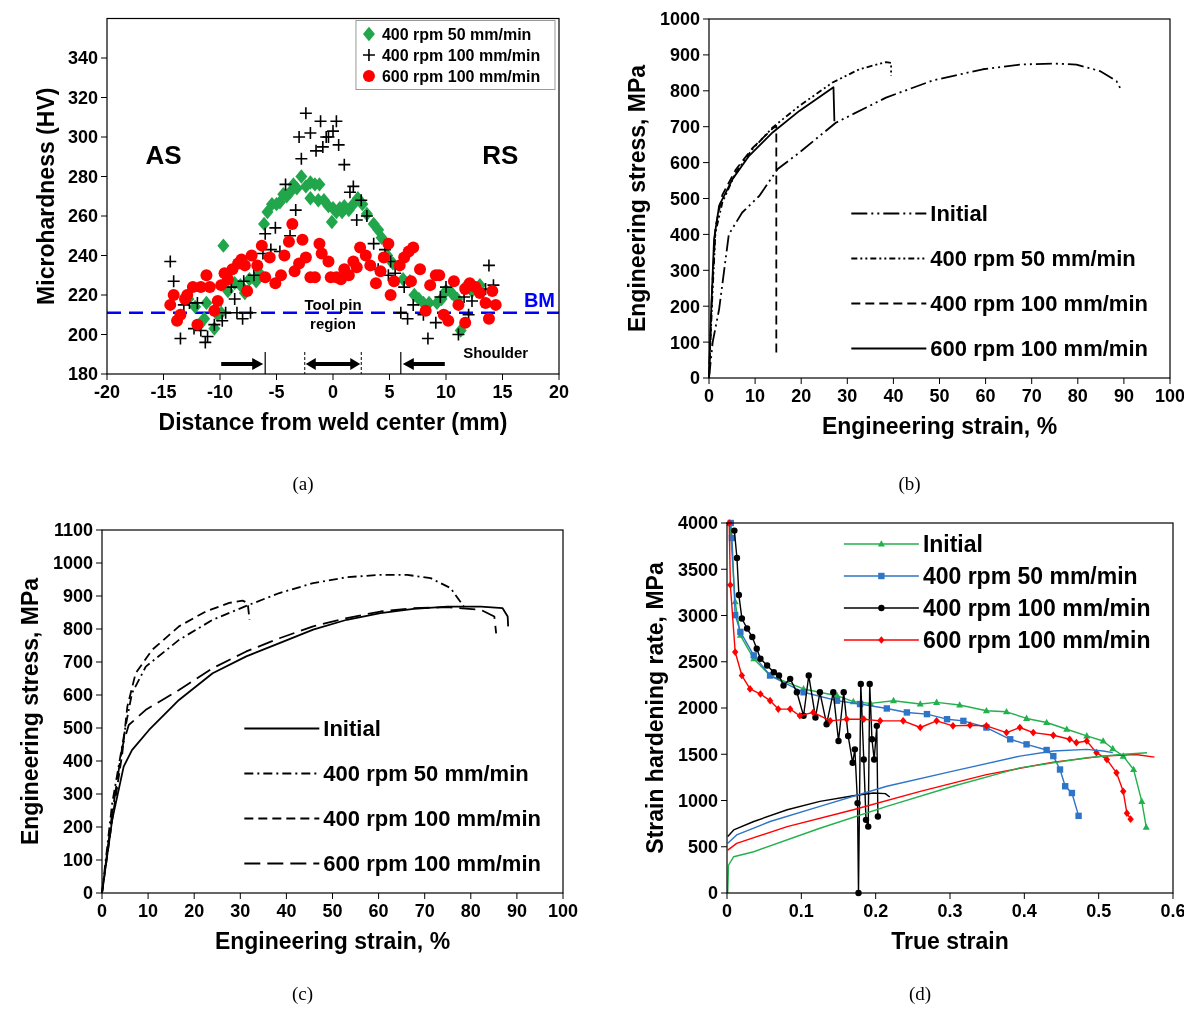 The image size is (1192, 1014). I want to click on y-tick-label: 4000, so click(697, 523).